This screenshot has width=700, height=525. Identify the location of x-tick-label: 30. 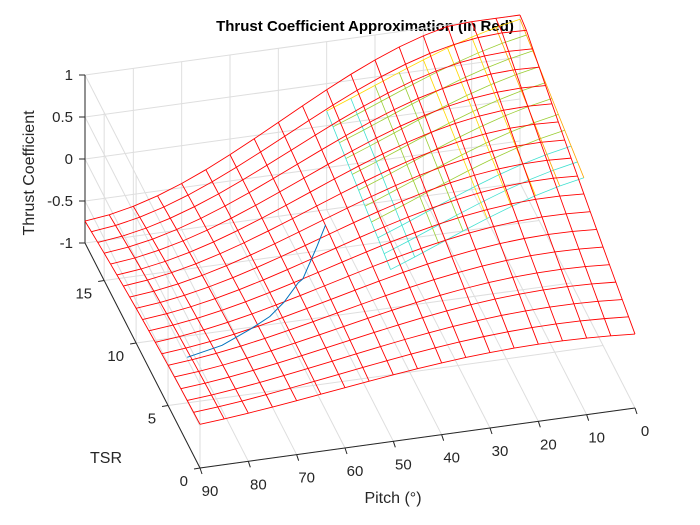
(500, 451).